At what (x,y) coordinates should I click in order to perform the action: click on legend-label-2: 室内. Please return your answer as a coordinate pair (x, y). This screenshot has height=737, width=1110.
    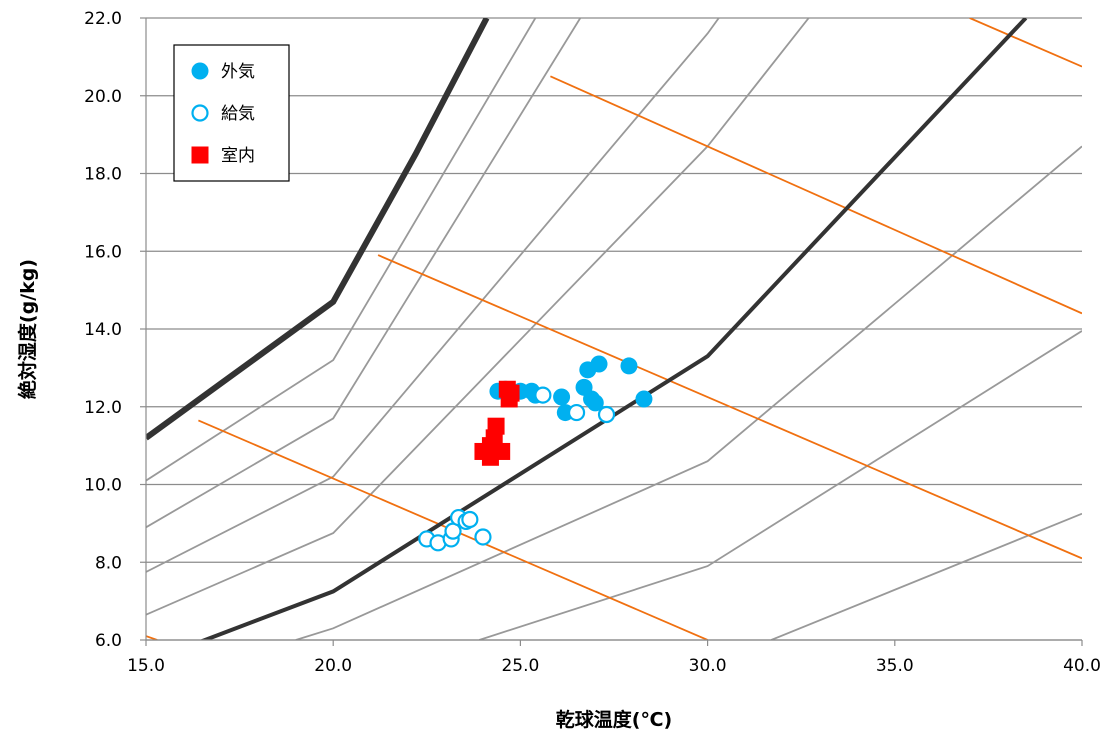
    Looking at the image, I should click on (238, 156).